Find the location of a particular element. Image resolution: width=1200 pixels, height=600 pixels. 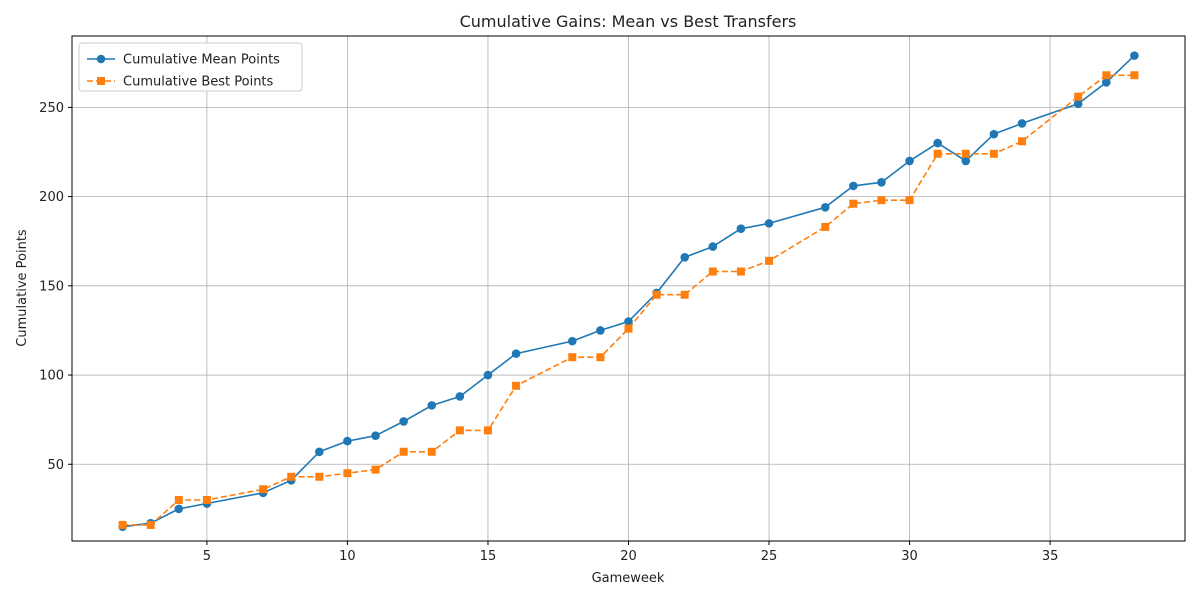

legend-item: Cumulative Best Points is located at coordinates (180, 82).